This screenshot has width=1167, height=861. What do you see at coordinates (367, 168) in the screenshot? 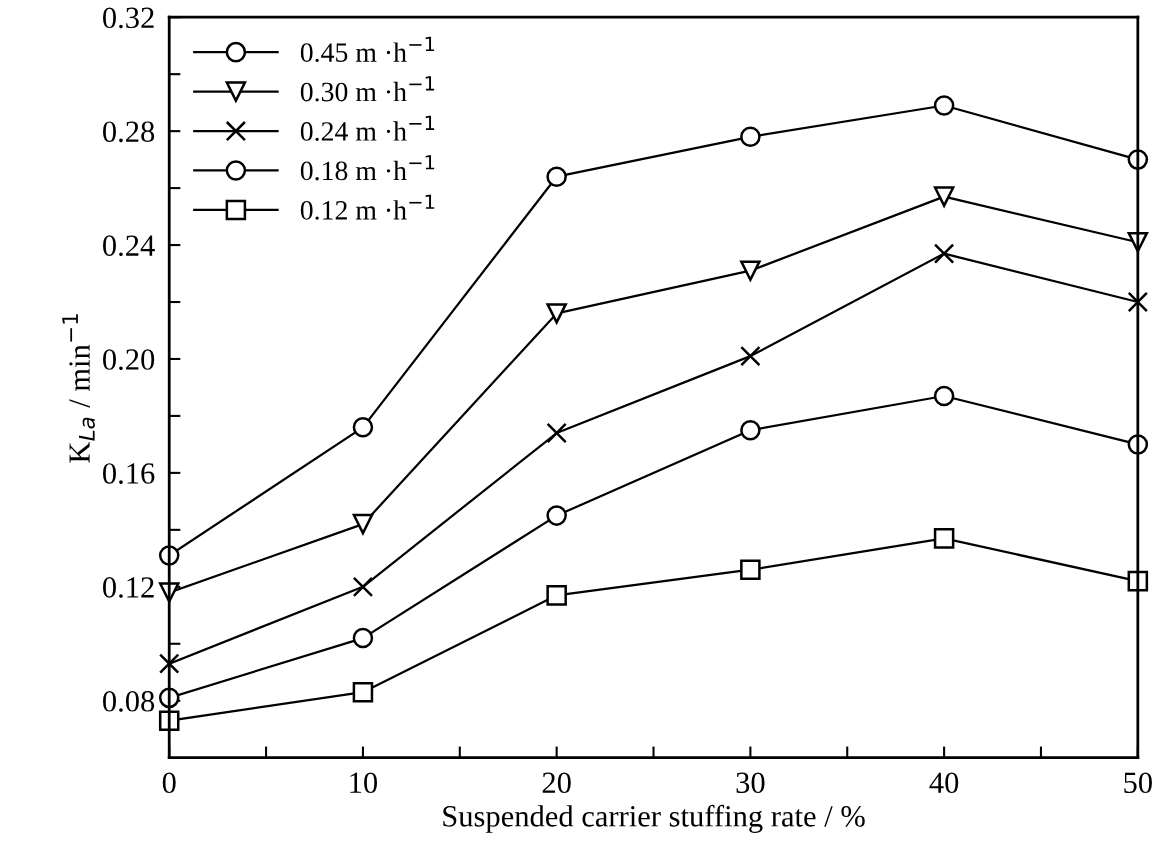
I see `legend-label: 0.18 m ·h$^{−1}$` at bounding box center [367, 168].